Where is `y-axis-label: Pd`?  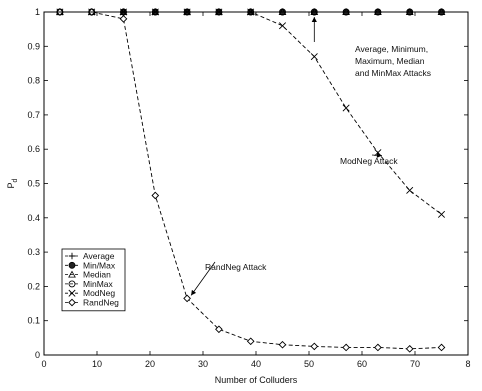
y-axis-label: Pd is located at coordinates (12, 183).